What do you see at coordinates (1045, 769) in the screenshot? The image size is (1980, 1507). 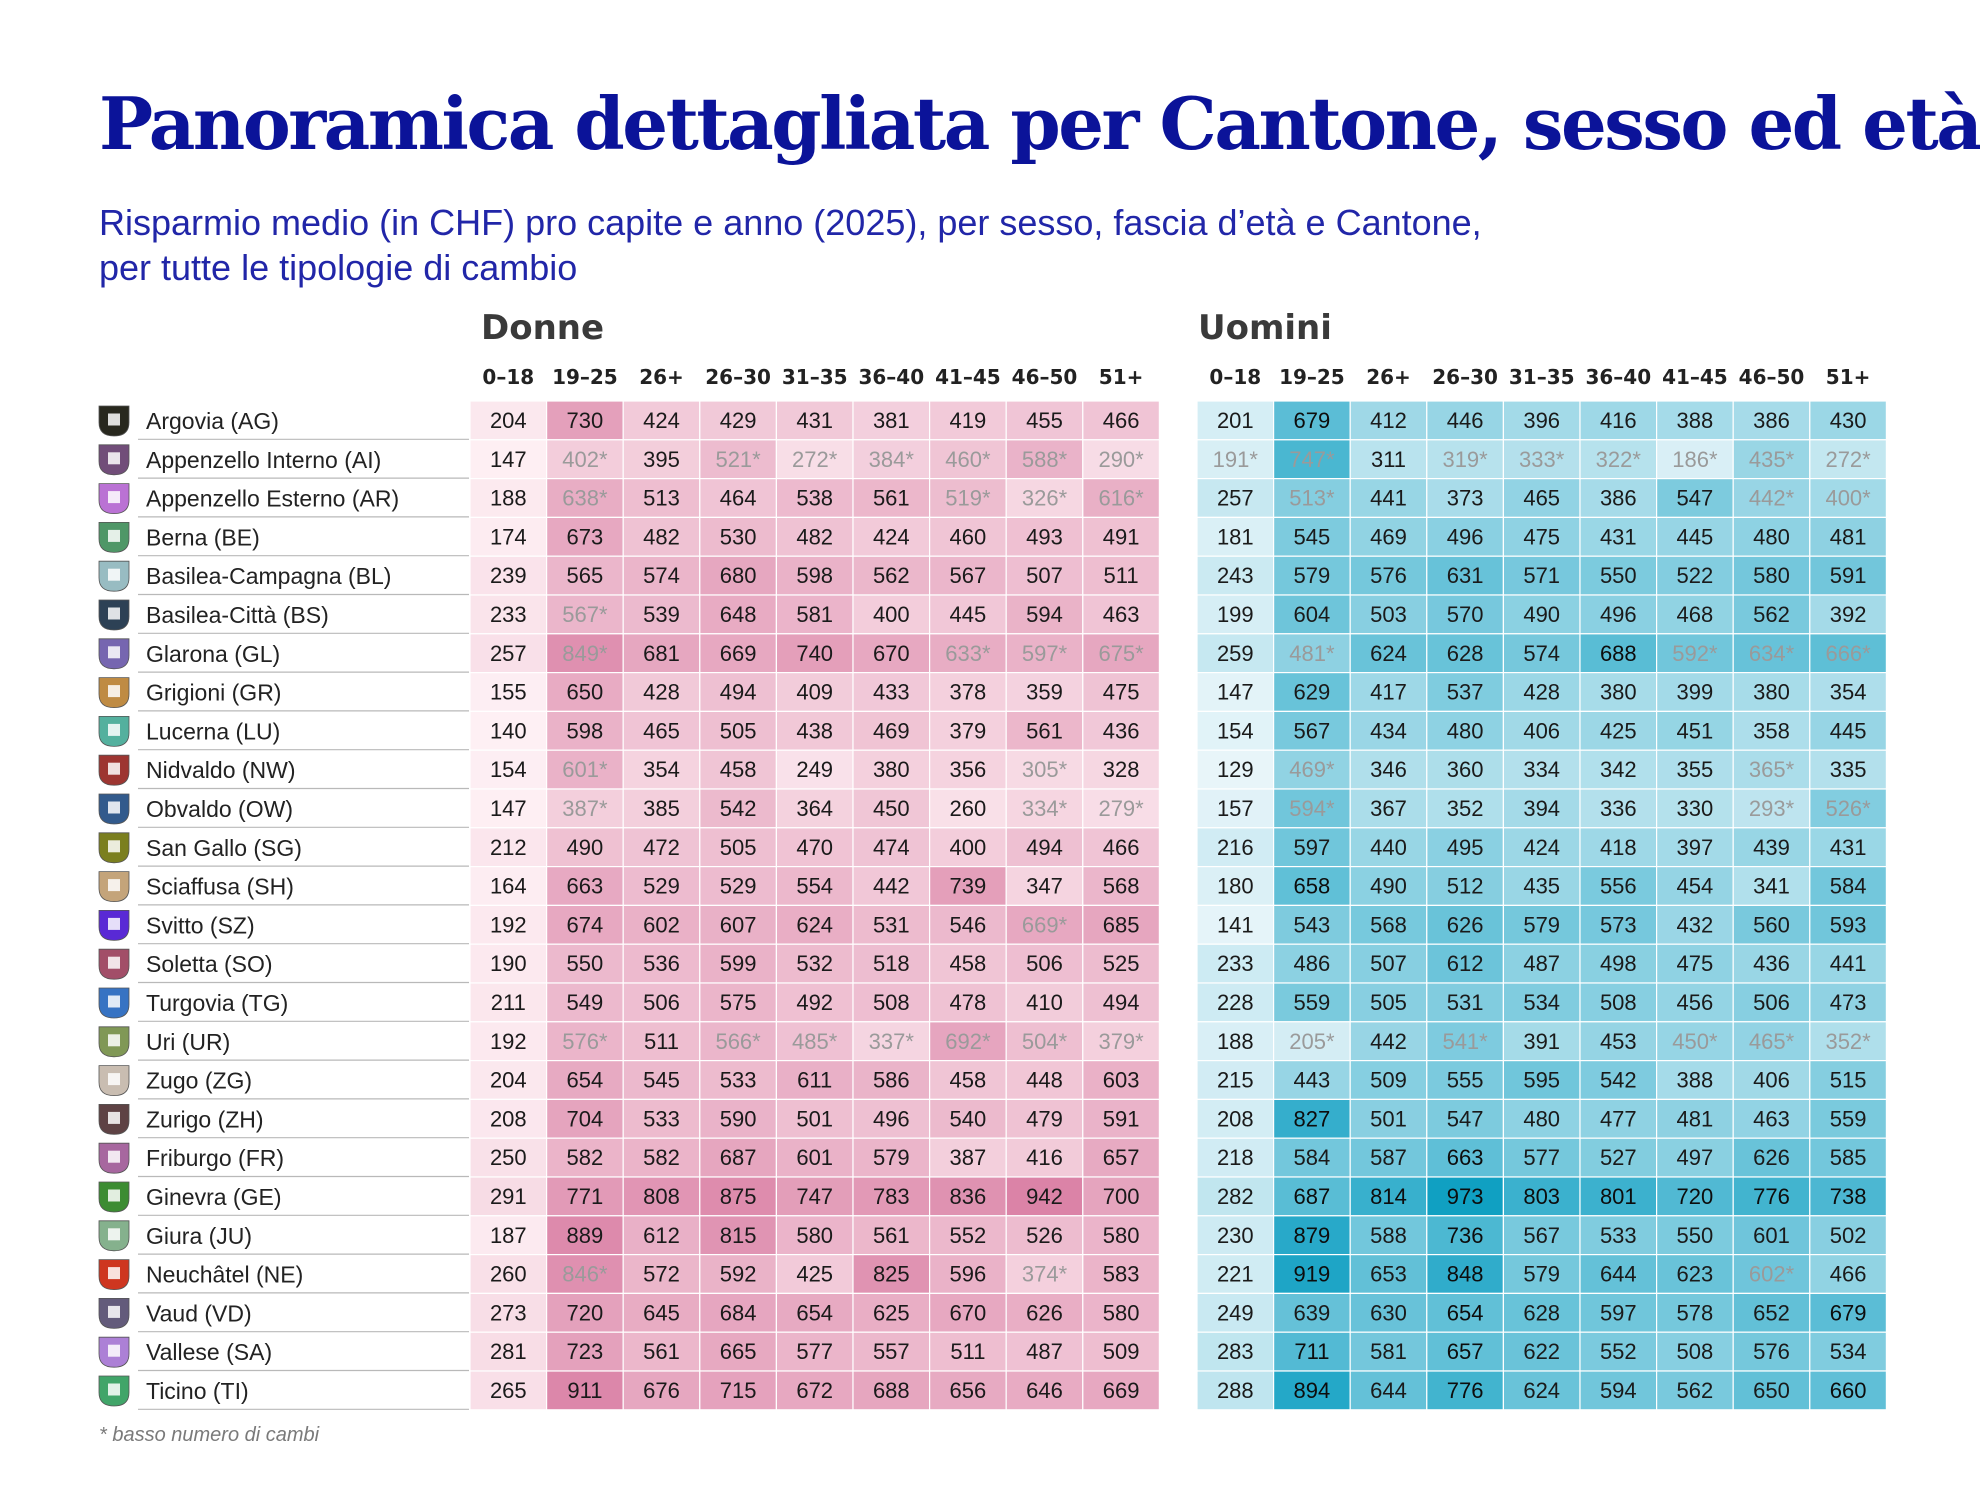 I see `cell-value: 305*` at bounding box center [1045, 769].